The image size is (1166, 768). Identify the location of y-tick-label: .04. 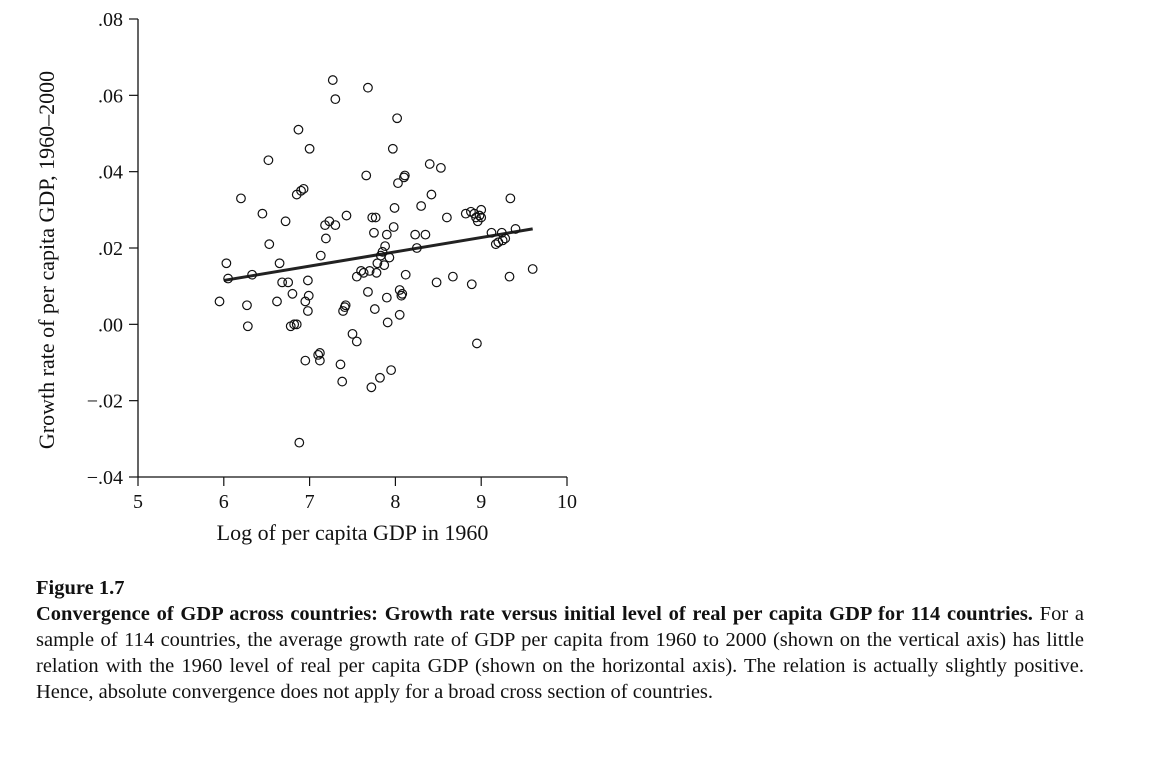
(110, 173).